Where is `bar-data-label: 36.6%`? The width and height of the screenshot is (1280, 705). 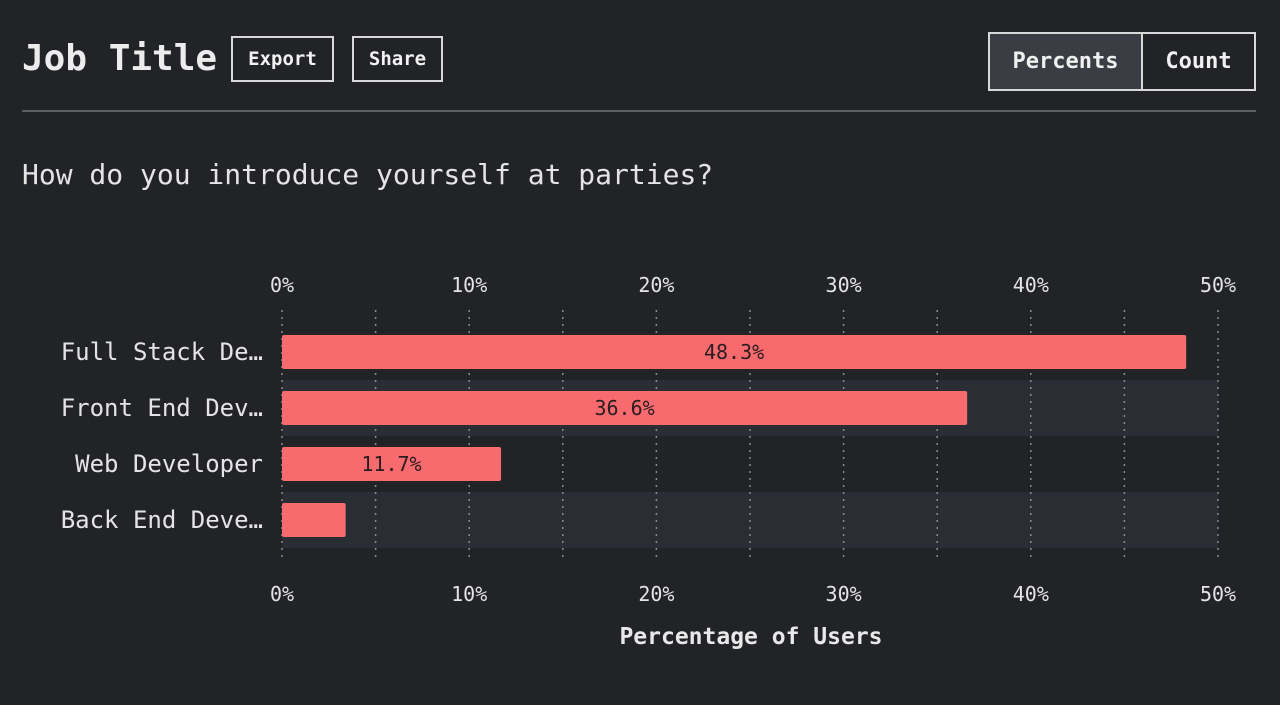 bar-data-label: 36.6% is located at coordinates (624, 408).